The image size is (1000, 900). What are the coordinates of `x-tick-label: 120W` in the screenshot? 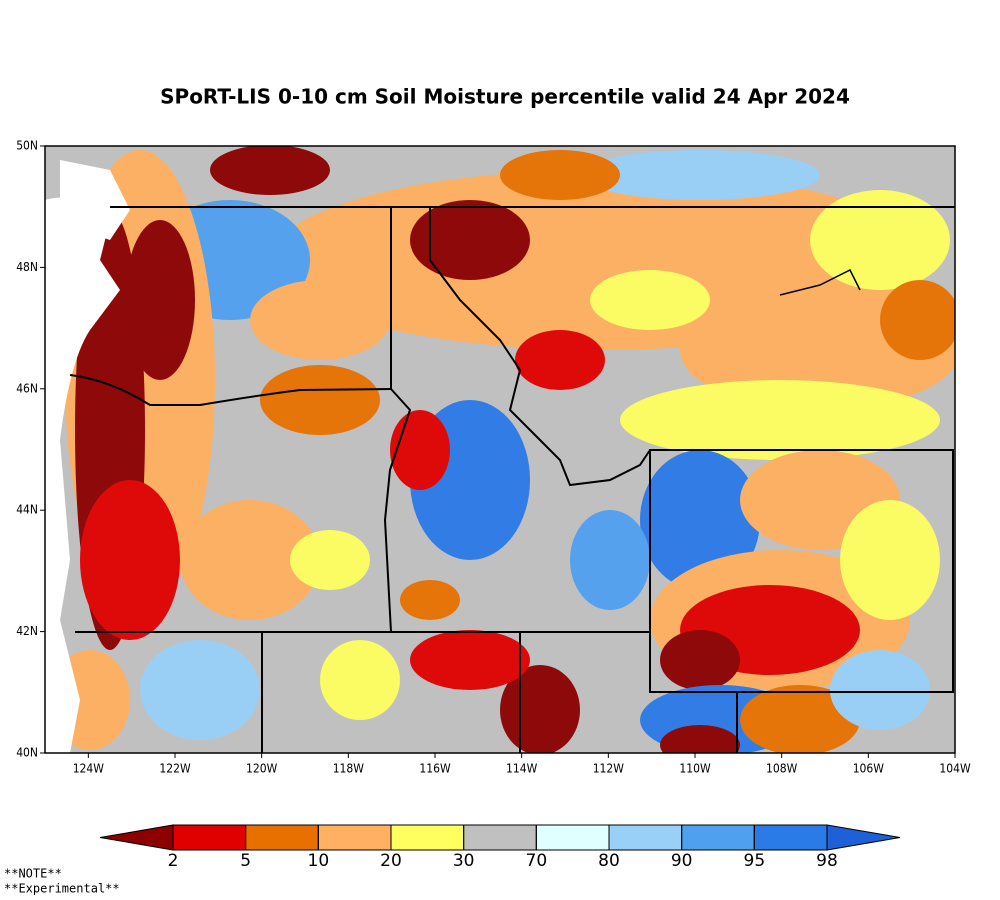 It's located at (262, 769).